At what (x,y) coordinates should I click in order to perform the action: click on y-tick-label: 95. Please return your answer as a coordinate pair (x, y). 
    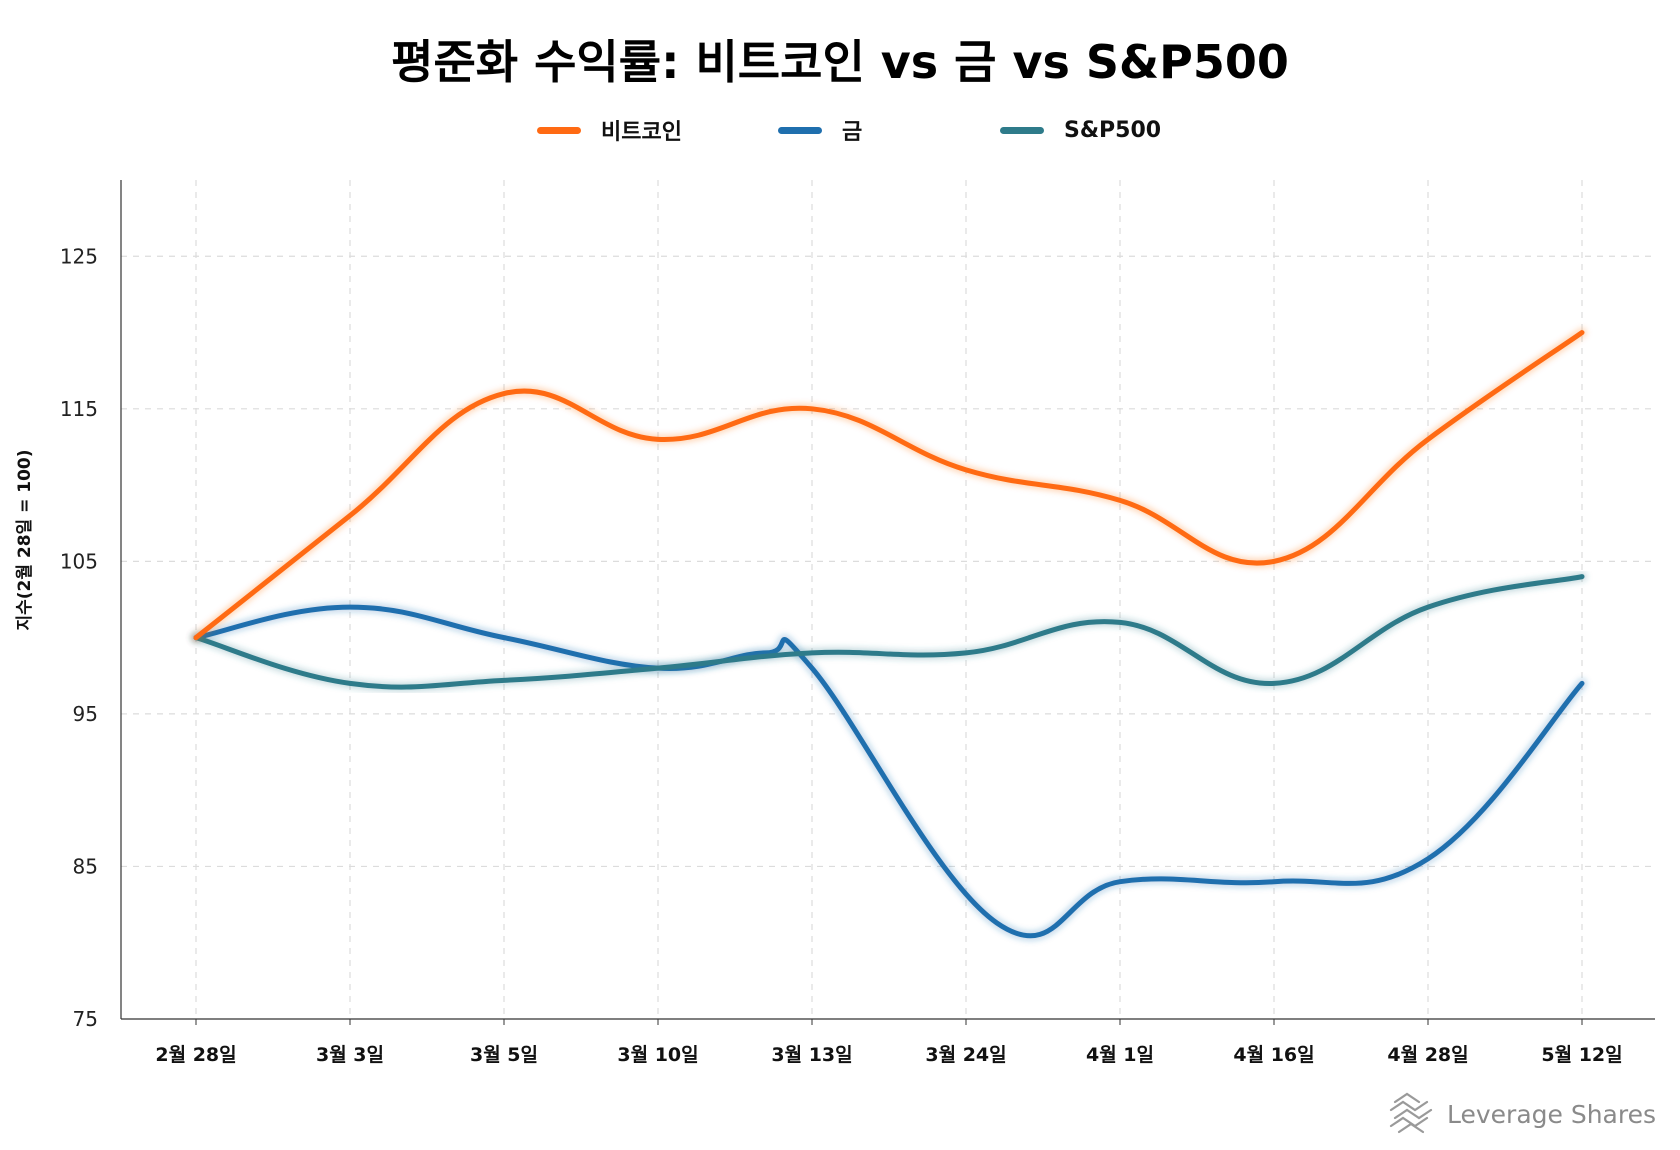
    Looking at the image, I should click on (85, 714).